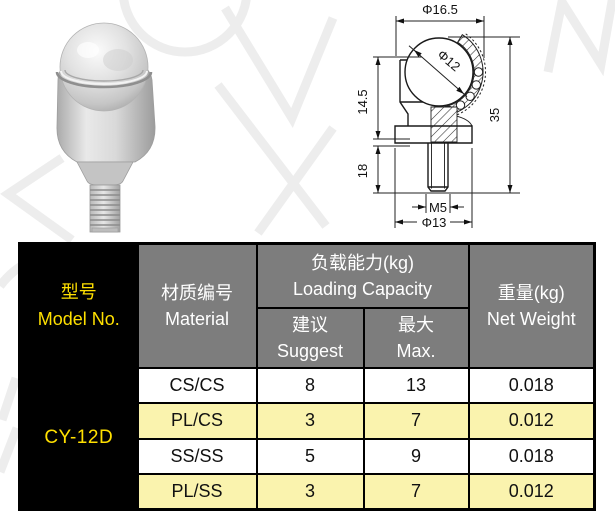 This screenshot has height=527, width=615. What do you see at coordinates (416, 350) in the screenshot?
I see `header-max-en: Max.` at bounding box center [416, 350].